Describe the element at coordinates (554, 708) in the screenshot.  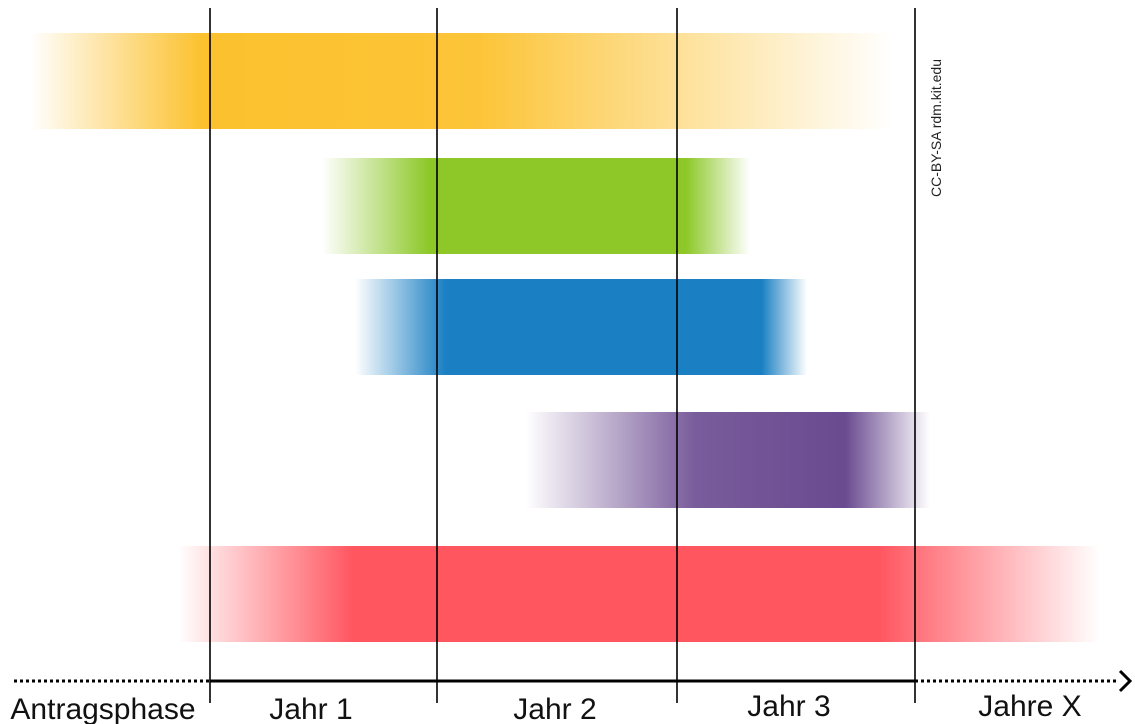
I see `phase-label-jahr-2: Jahr 2` at that location.